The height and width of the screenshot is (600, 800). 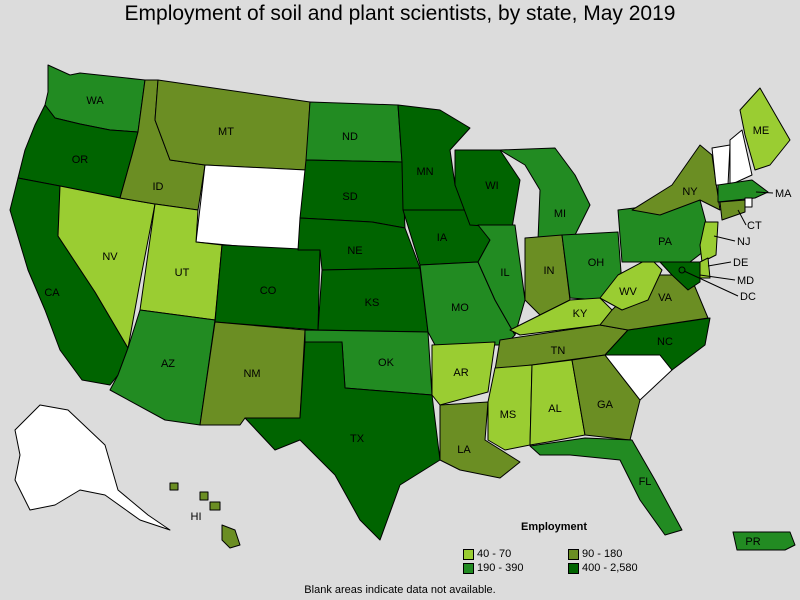 I want to click on state-ME, so click(x=765, y=129).